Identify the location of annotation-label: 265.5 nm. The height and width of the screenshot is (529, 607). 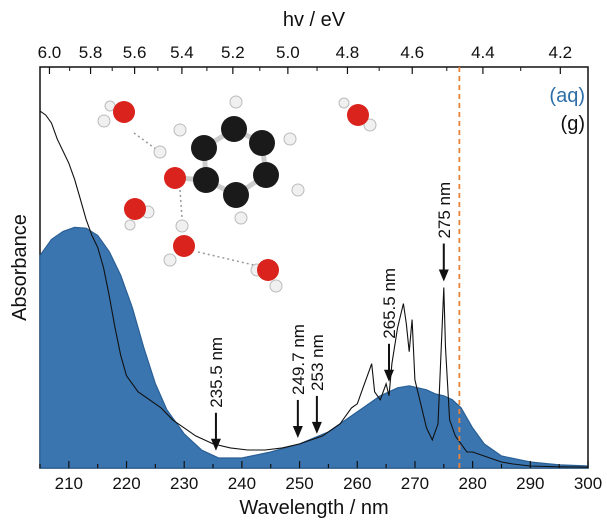
(389, 303).